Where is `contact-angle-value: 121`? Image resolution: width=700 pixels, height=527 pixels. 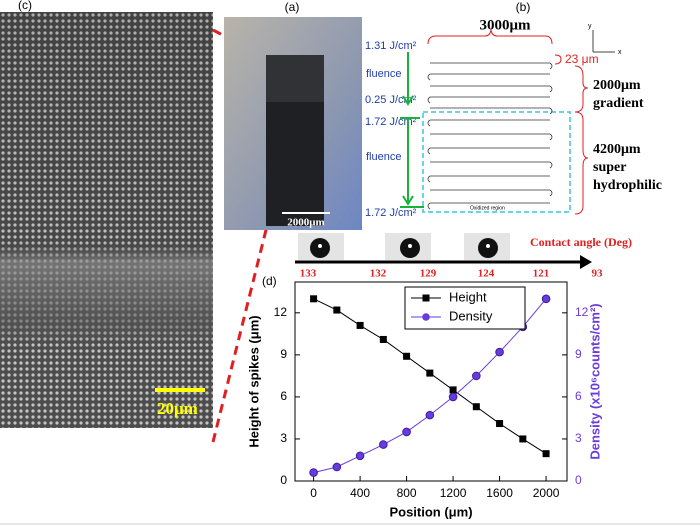
contact-angle-value: 121 is located at coordinates (541, 274).